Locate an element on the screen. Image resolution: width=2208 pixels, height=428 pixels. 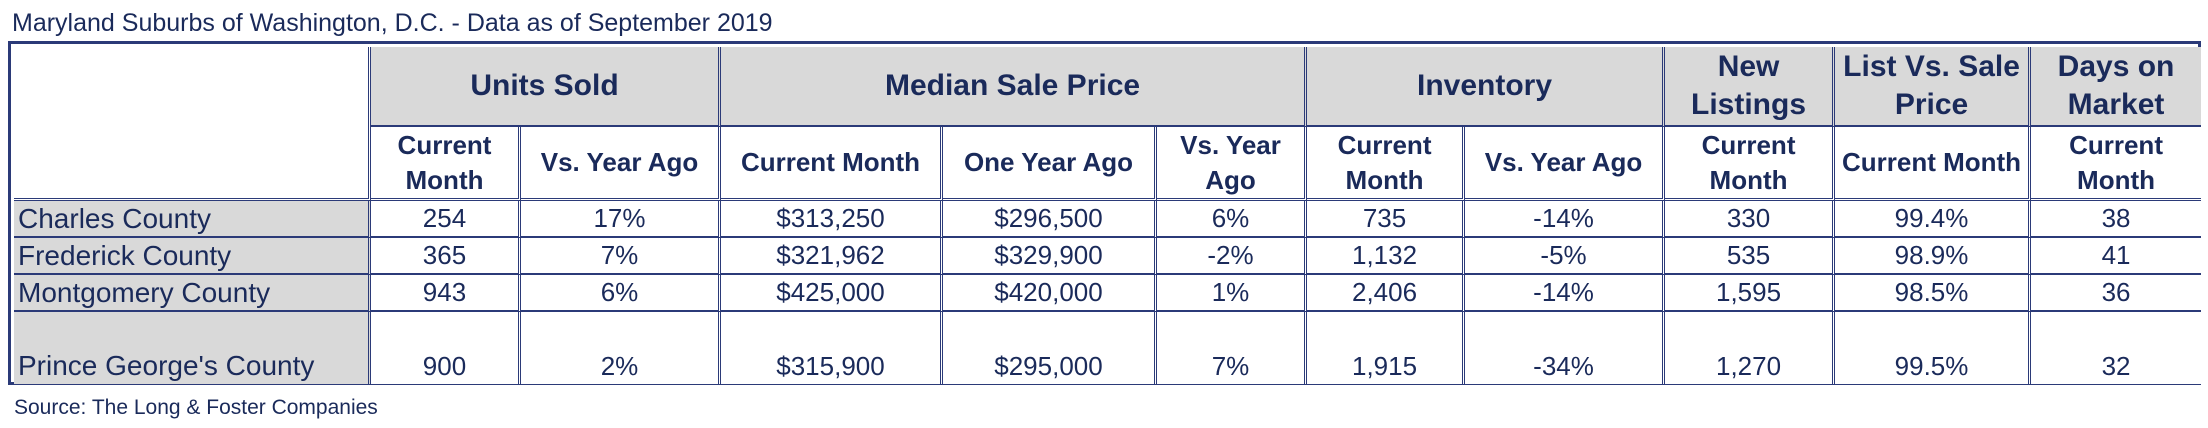
cell-list-vs-sale: 98.9% is located at coordinates (1933, 256).